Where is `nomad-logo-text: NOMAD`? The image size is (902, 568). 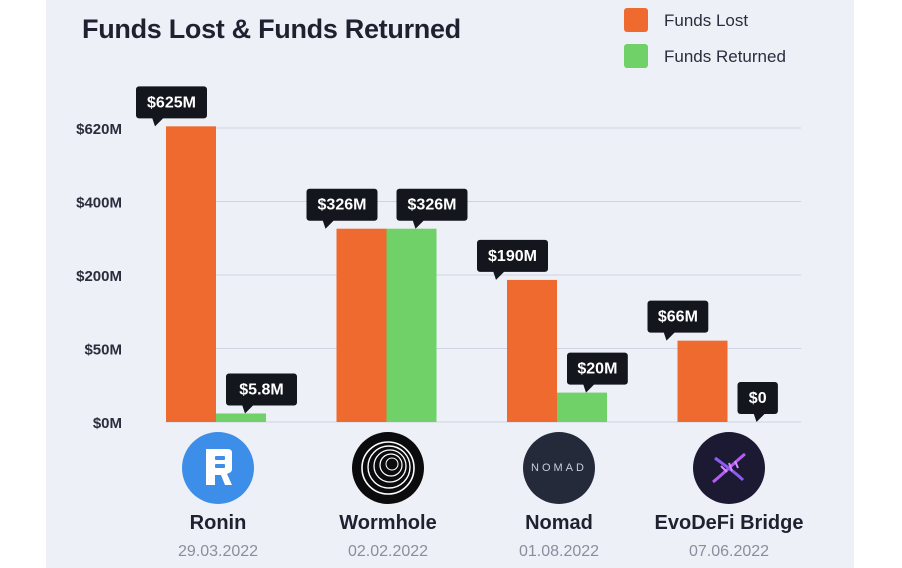 nomad-logo-text: NOMAD is located at coordinates (559, 468).